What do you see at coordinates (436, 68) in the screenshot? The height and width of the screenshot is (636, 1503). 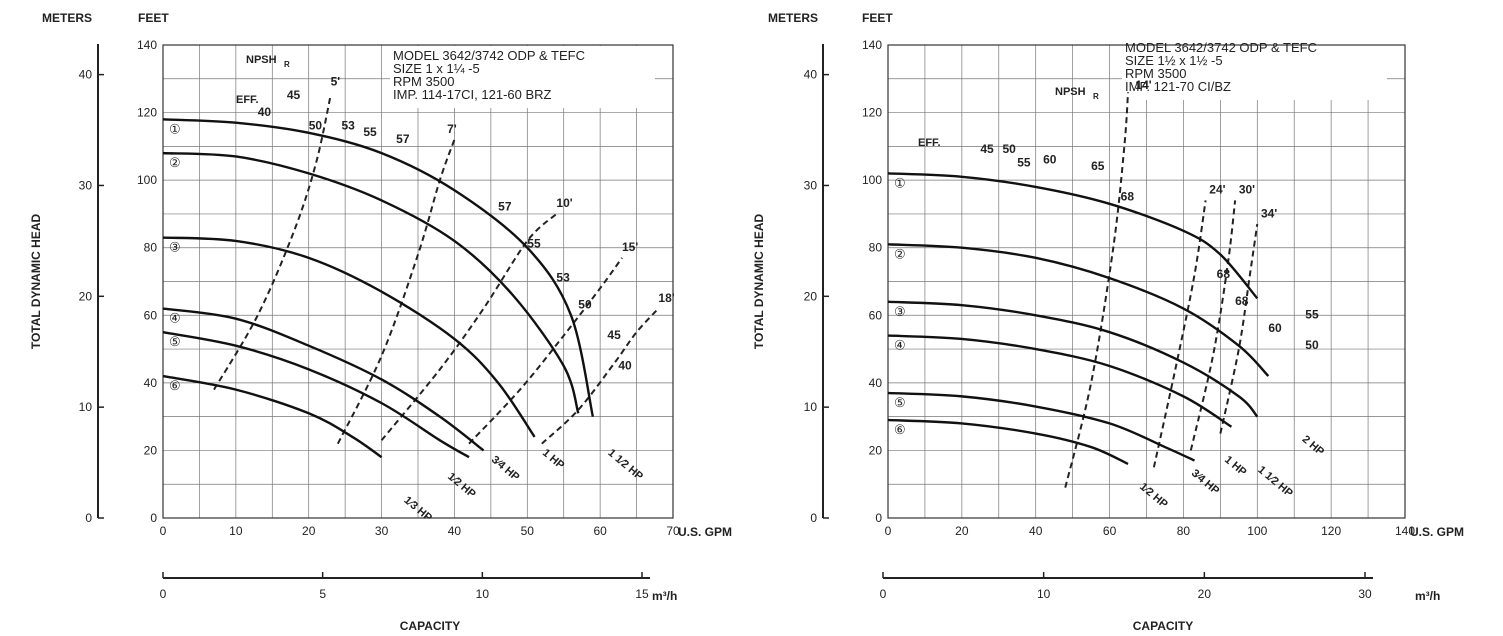 I see `model-info-line: SIZE 1 x 1¼ -5` at bounding box center [436, 68].